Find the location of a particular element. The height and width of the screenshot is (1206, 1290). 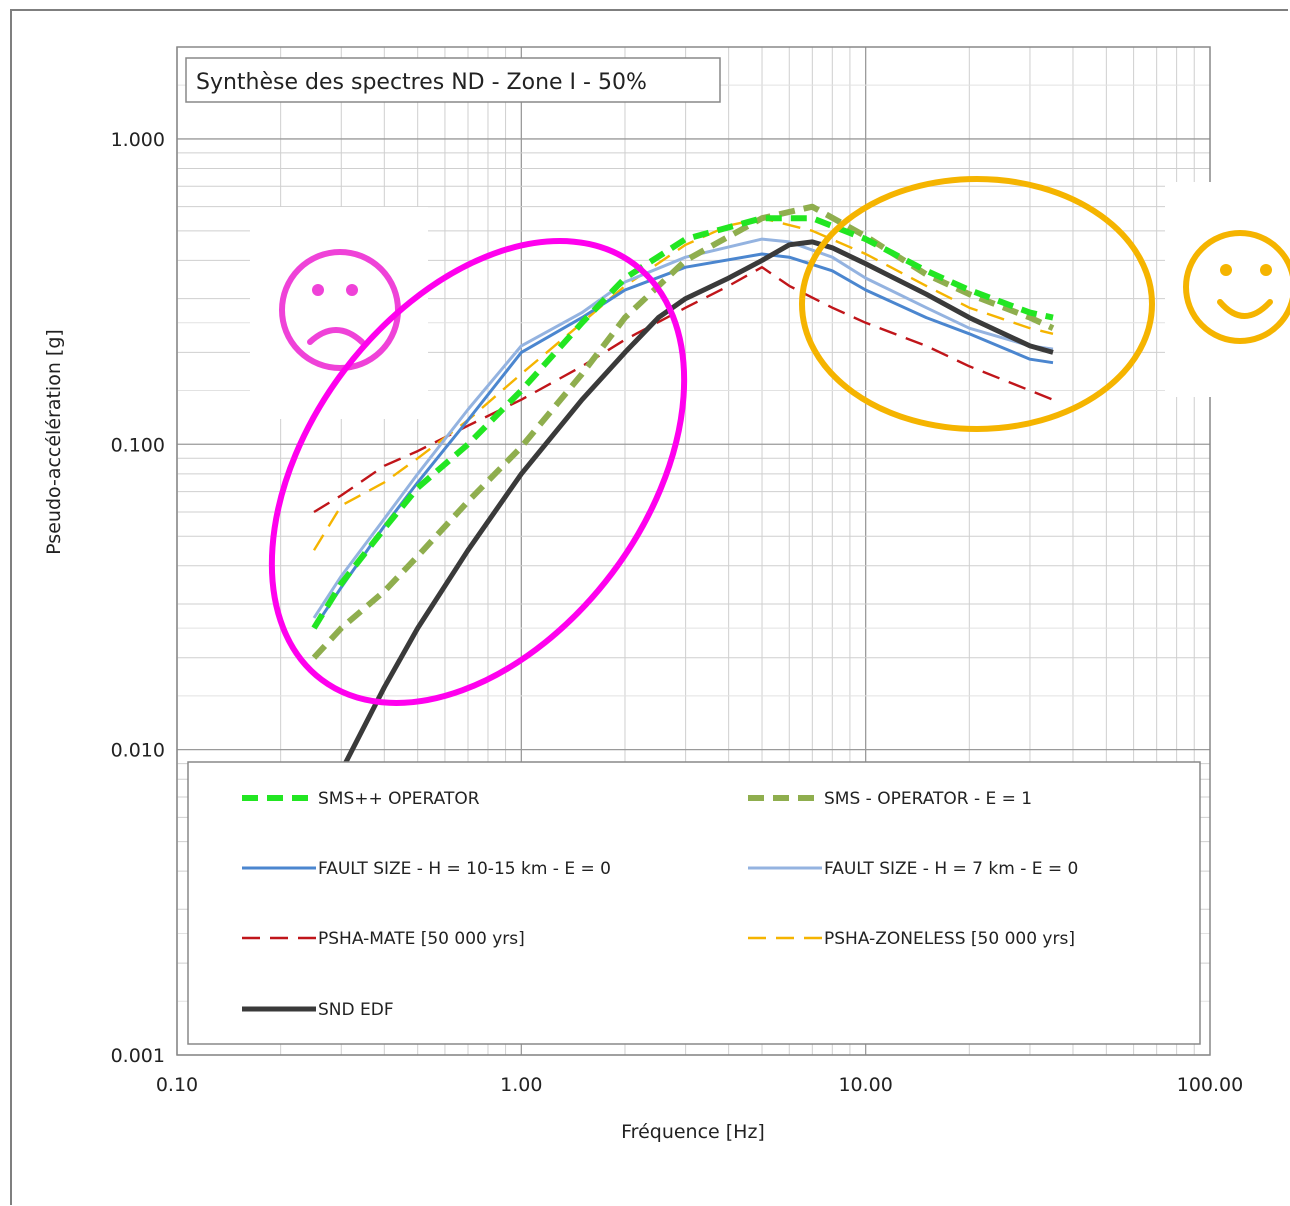

orange-ellipse-annotation is located at coordinates (977, 304).